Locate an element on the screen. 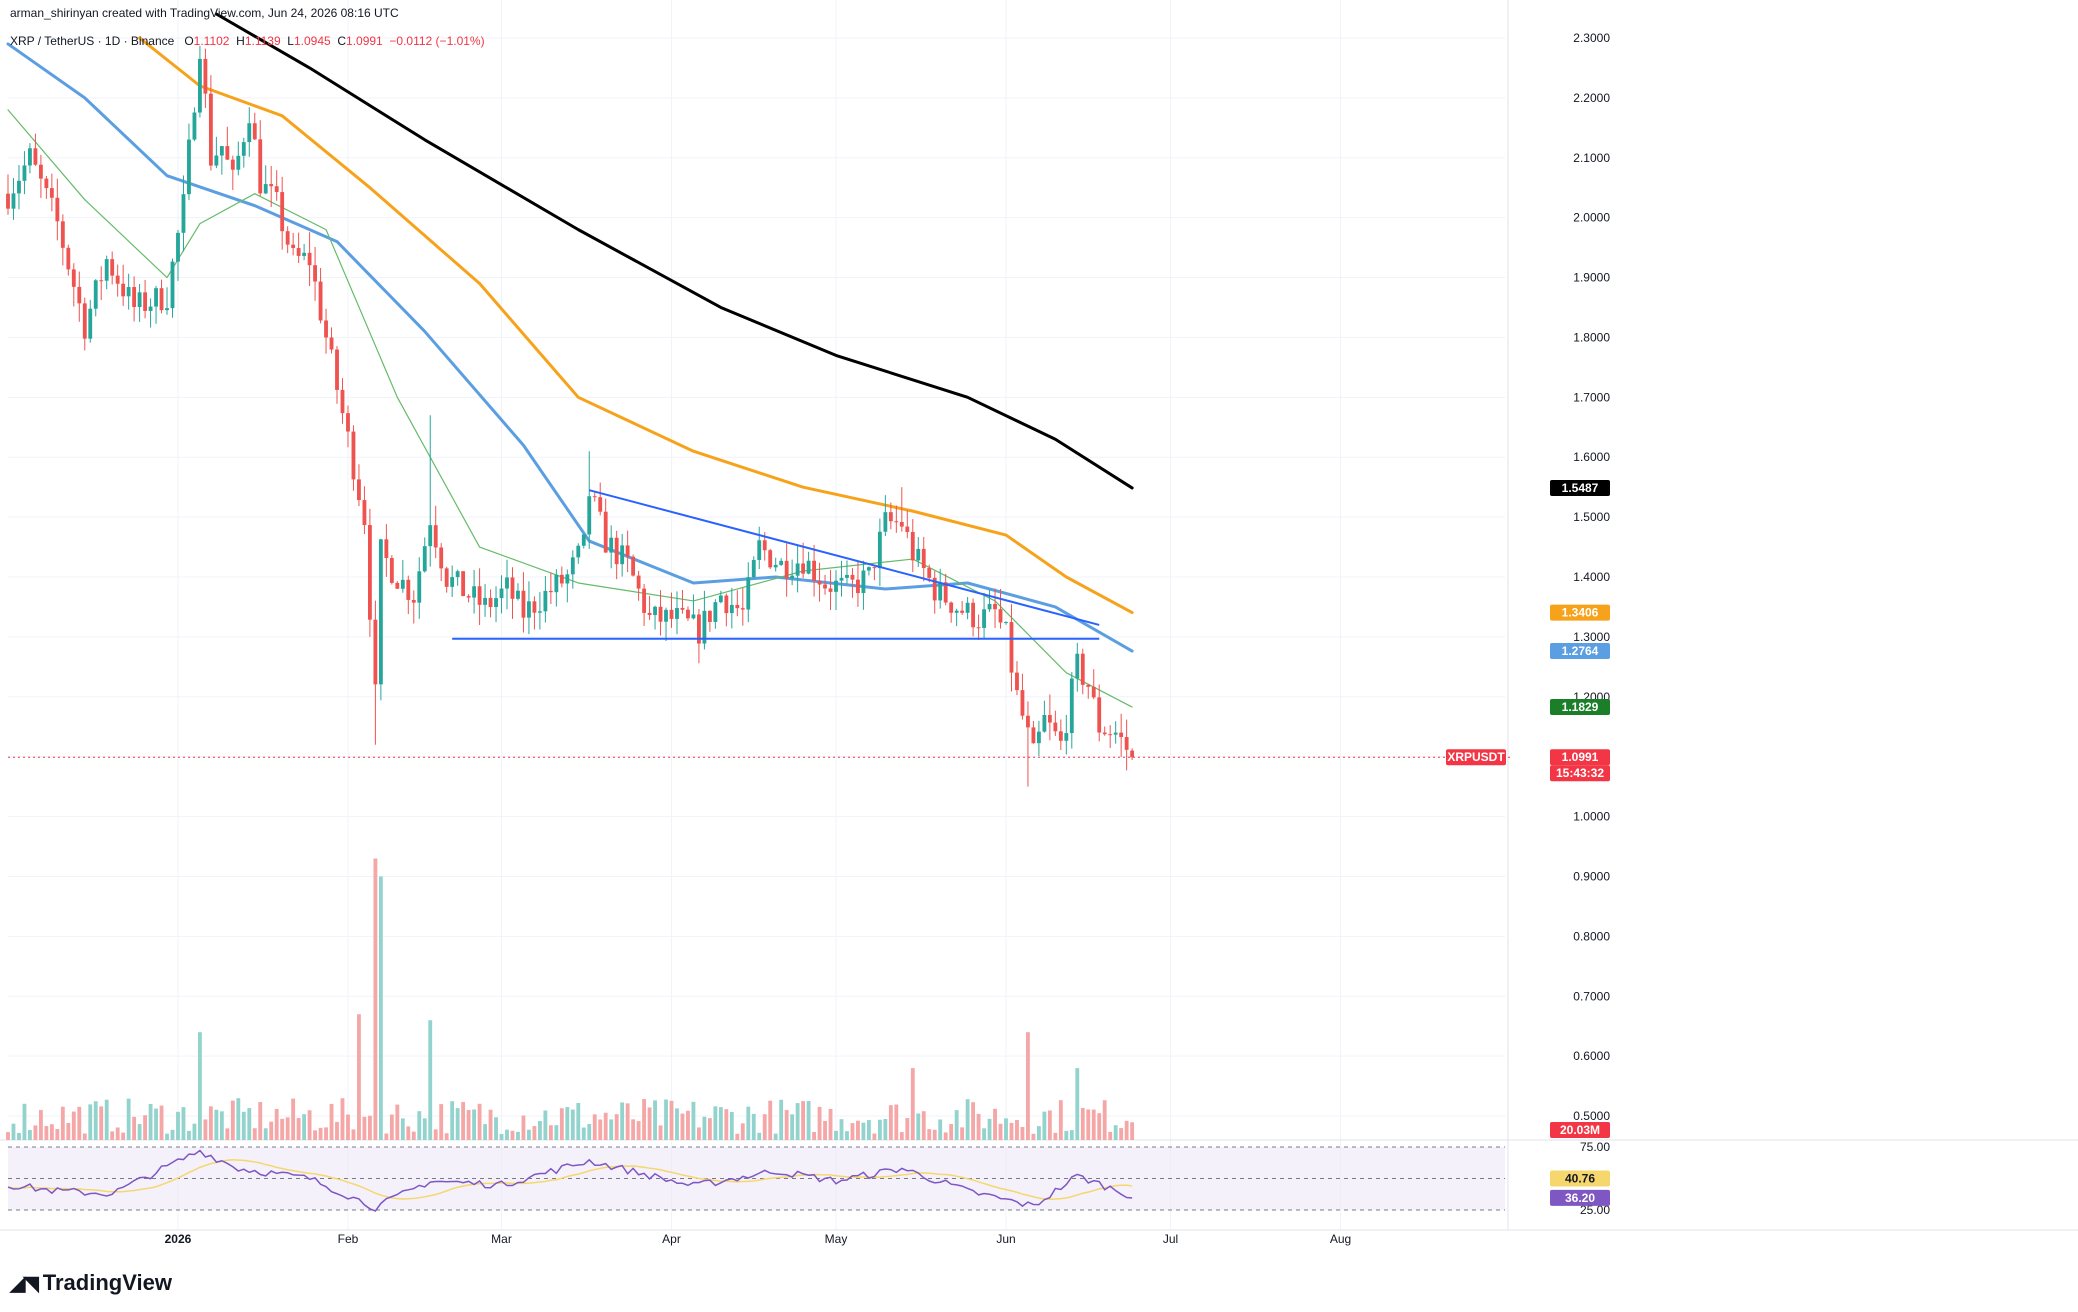 Image resolution: width=2078 pixels, height=1312 pixels. price-tick-label: 1.8000 is located at coordinates (1591, 337).